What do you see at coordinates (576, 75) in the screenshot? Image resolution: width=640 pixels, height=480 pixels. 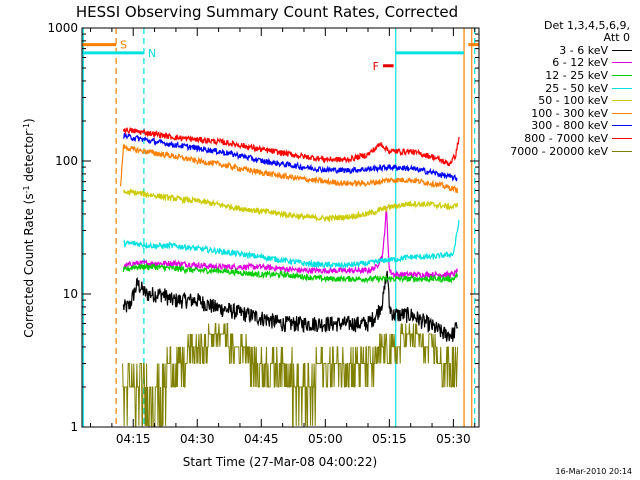 I see `legend-item-label: 12 - 25 keV` at bounding box center [576, 75].